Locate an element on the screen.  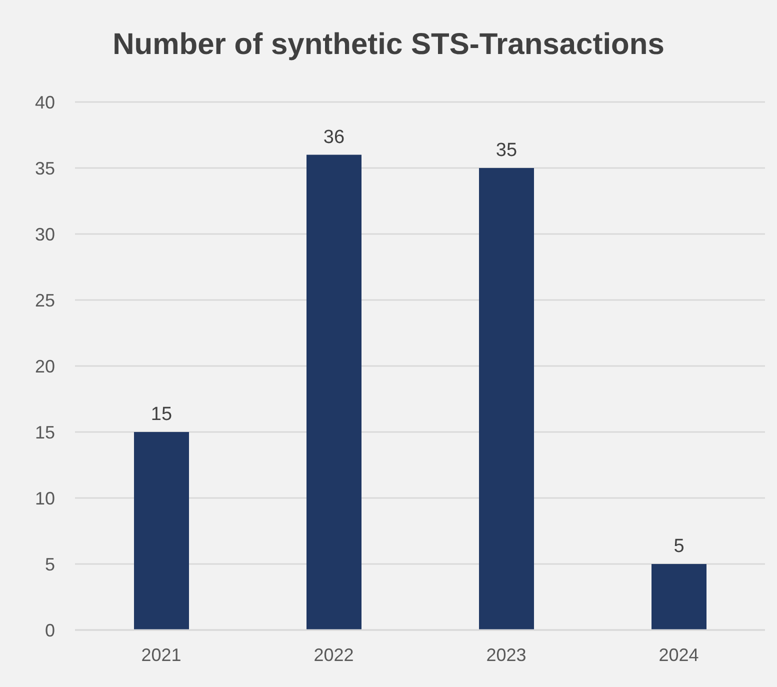
x-tick-label: 2021 is located at coordinates (161, 654).